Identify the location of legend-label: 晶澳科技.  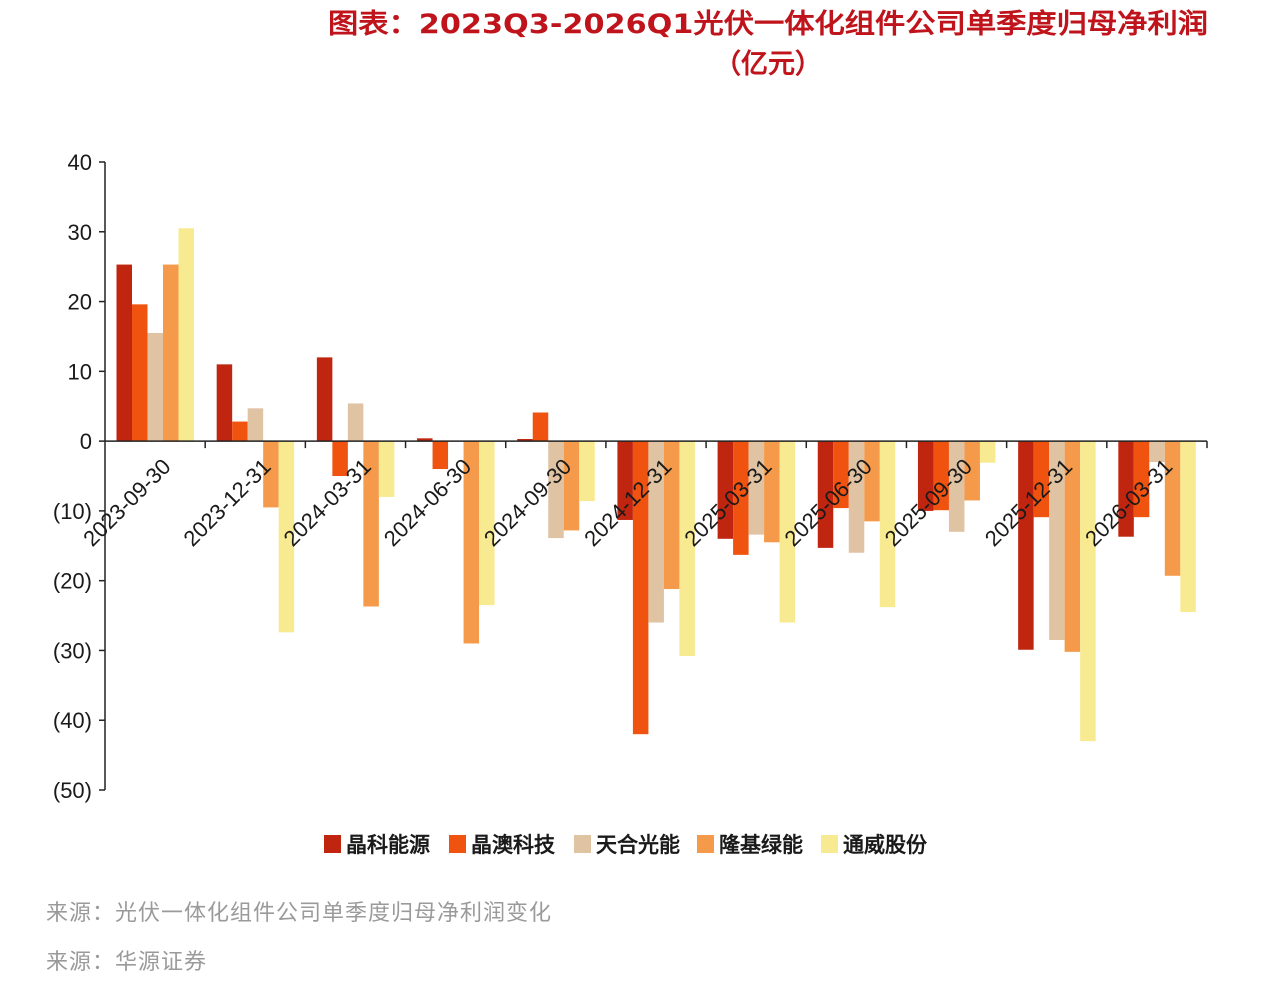
(513, 845).